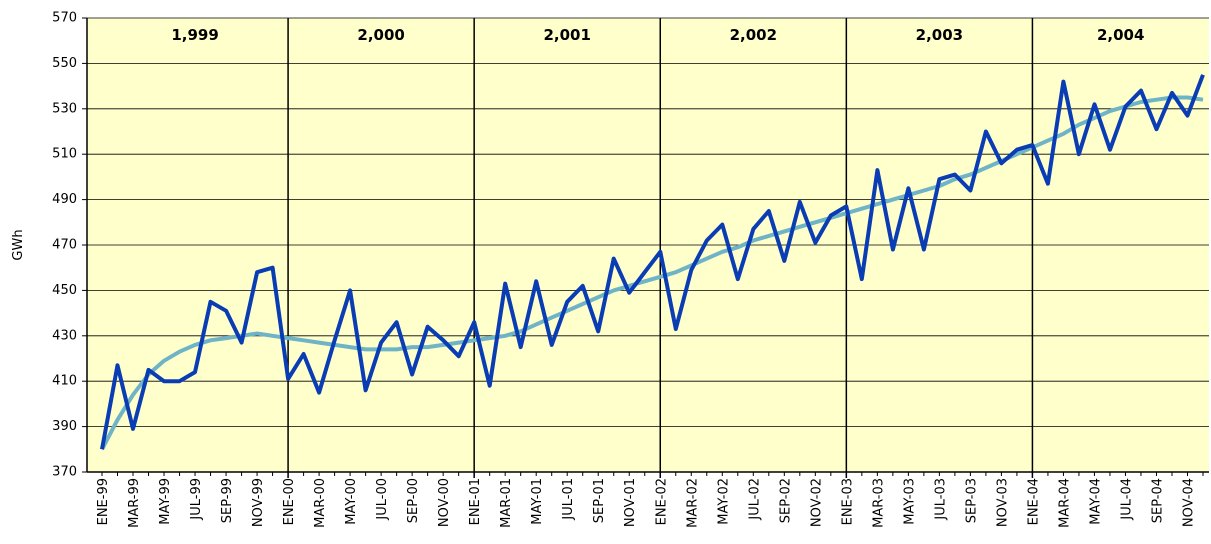 Image resolution: width=1211 pixels, height=544 pixels. Describe the element at coordinates (1157, 500) in the screenshot. I see `x-tick-label: SEP-04` at that location.